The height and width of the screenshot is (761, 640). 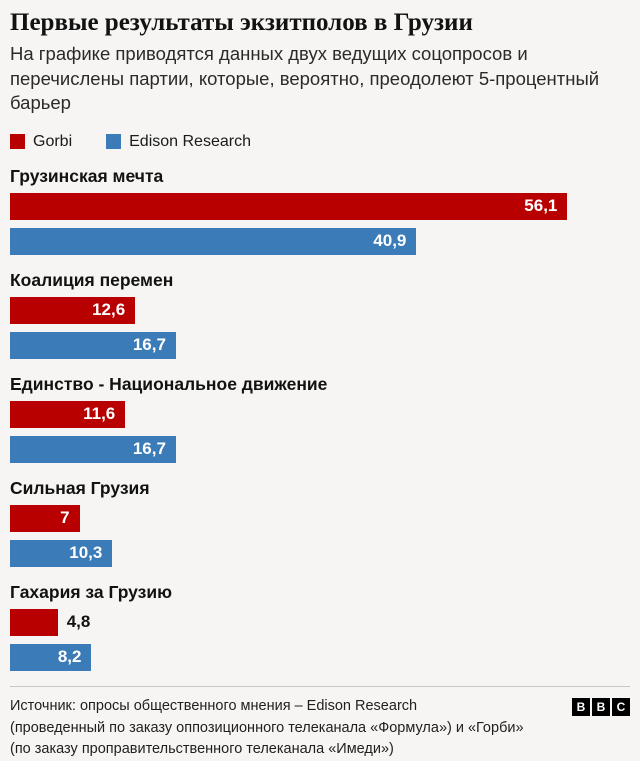 I want to click on chart-group: Коалиция перемен 12,6 16,7, so click(x=320, y=314).